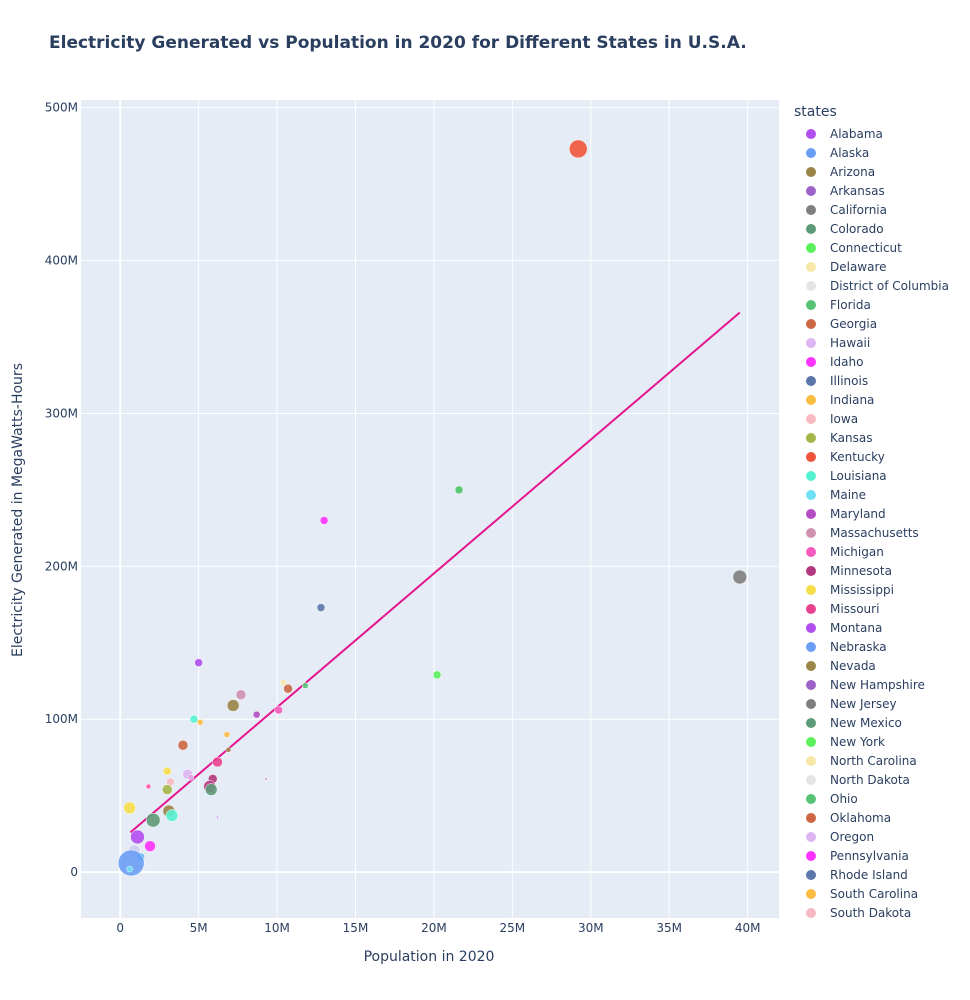 The height and width of the screenshot is (1000, 970). I want to click on legend-label: Georgia, so click(854, 323).